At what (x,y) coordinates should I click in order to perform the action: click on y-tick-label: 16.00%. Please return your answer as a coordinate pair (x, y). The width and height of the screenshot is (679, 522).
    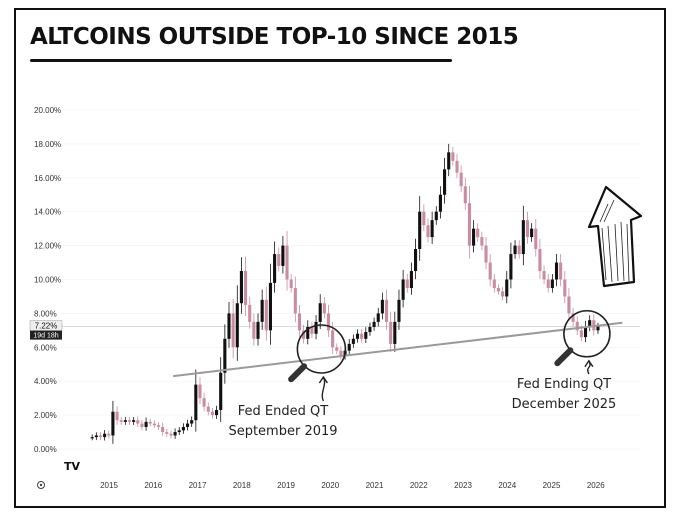
    Looking at the image, I should click on (47, 178).